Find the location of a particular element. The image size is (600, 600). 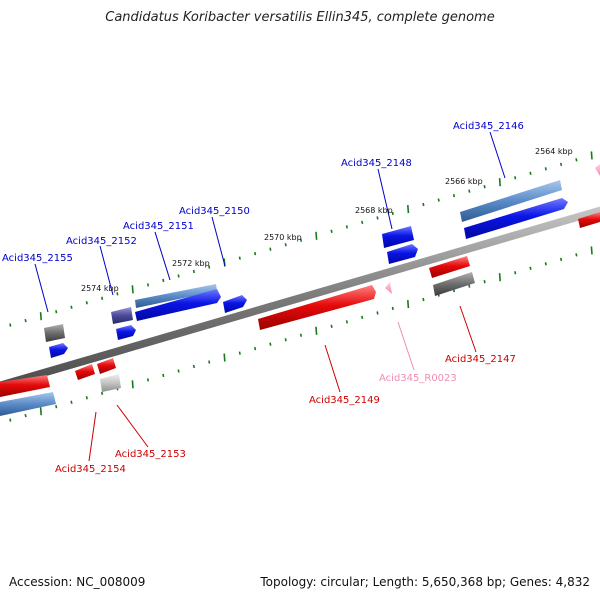

accession-text: Accession: NC_008009 is located at coordinates (77, 582).